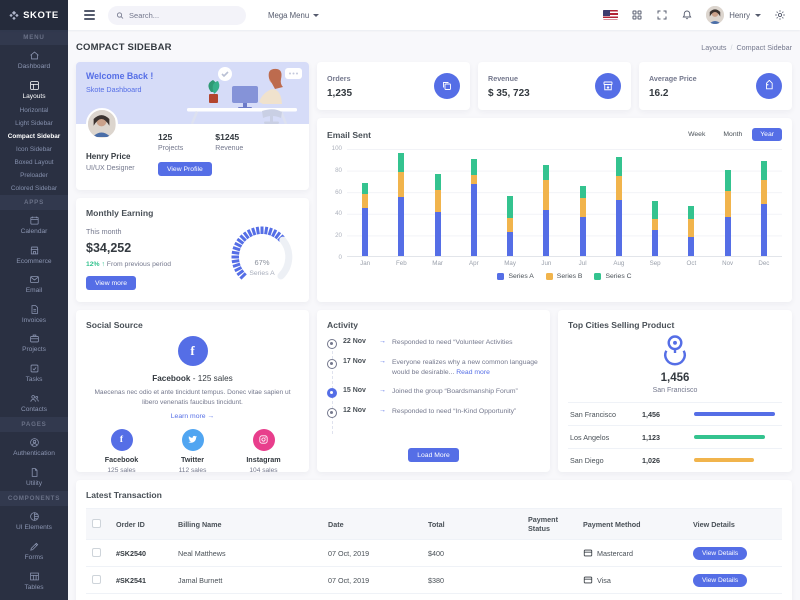  I want to click on user-name: Henry, so click(739, 15).